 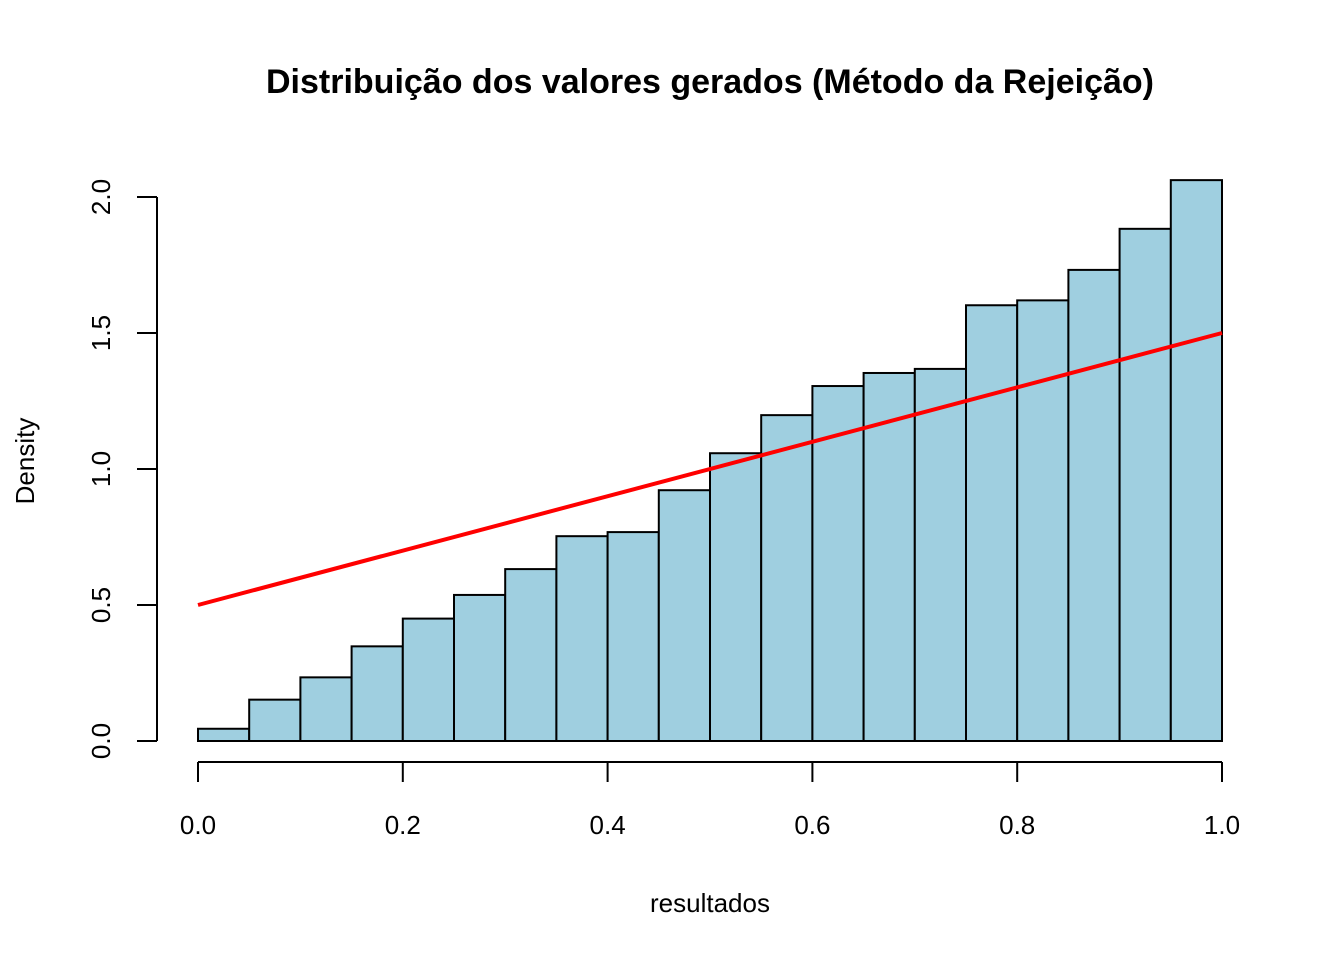 What do you see at coordinates (1222, 825) in the screenshot?
I see `x-tick-label-5: 1.0` at bounding box center [1222, 825].